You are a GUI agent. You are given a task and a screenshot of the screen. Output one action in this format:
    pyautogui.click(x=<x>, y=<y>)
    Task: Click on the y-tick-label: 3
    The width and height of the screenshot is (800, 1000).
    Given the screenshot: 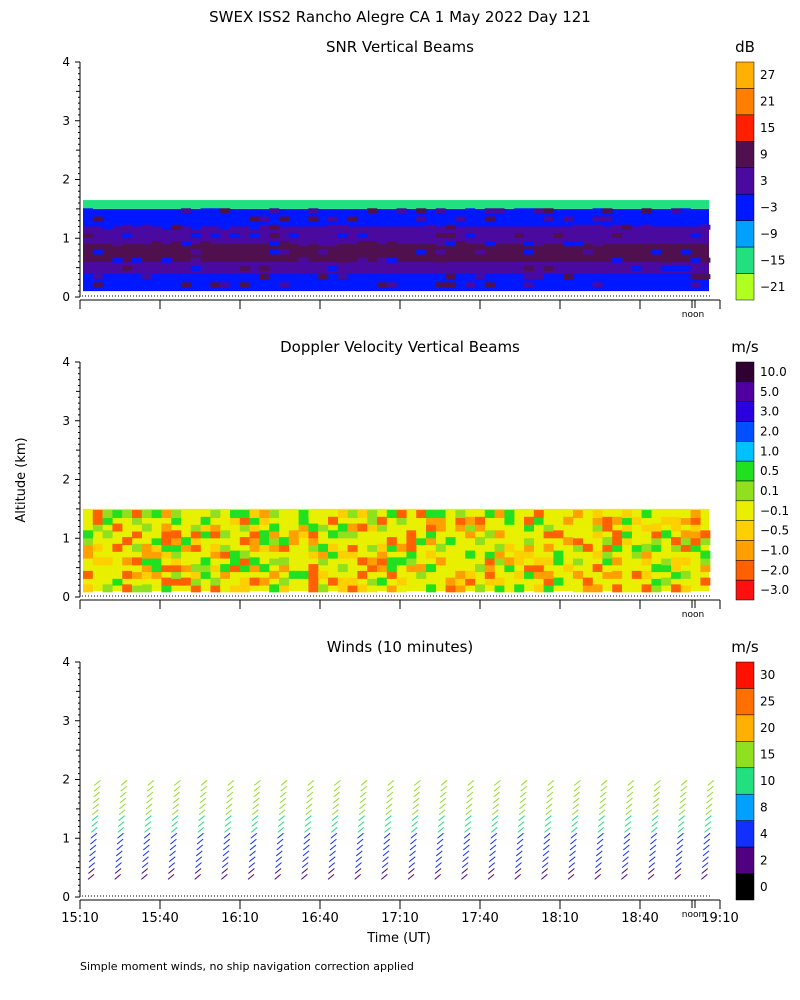 What is the action you would take?
    pyautogui.click(x=66, y=721)
    